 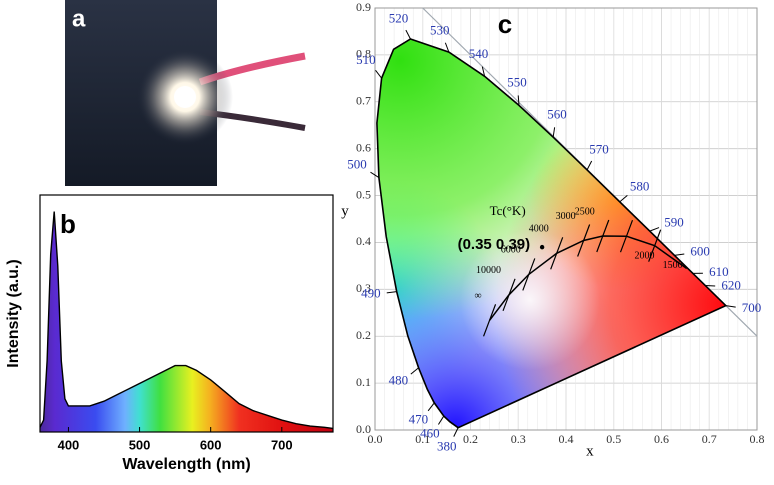 I want to click on panel-label: a, so click(x=79, y=18).